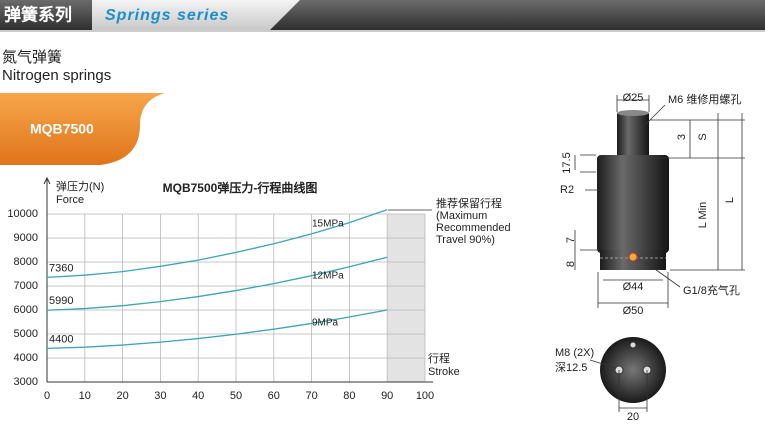 The height and width of the screenshot is (428, 765). What do you see at coordinates (80, 186) in the screenshot?
I see `y-axis-label: 弹压力(N)` at bounding box center [80, 186].